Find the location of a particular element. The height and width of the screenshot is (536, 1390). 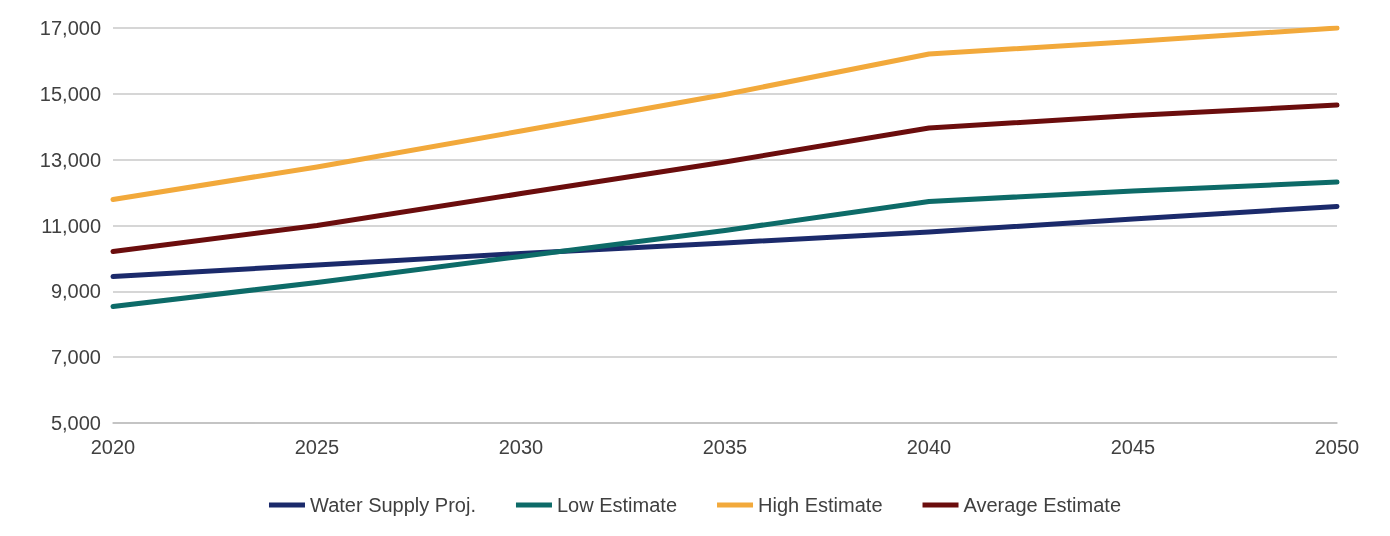

legend-label: Water Supply Proj. is located at coordinates (392, 505).